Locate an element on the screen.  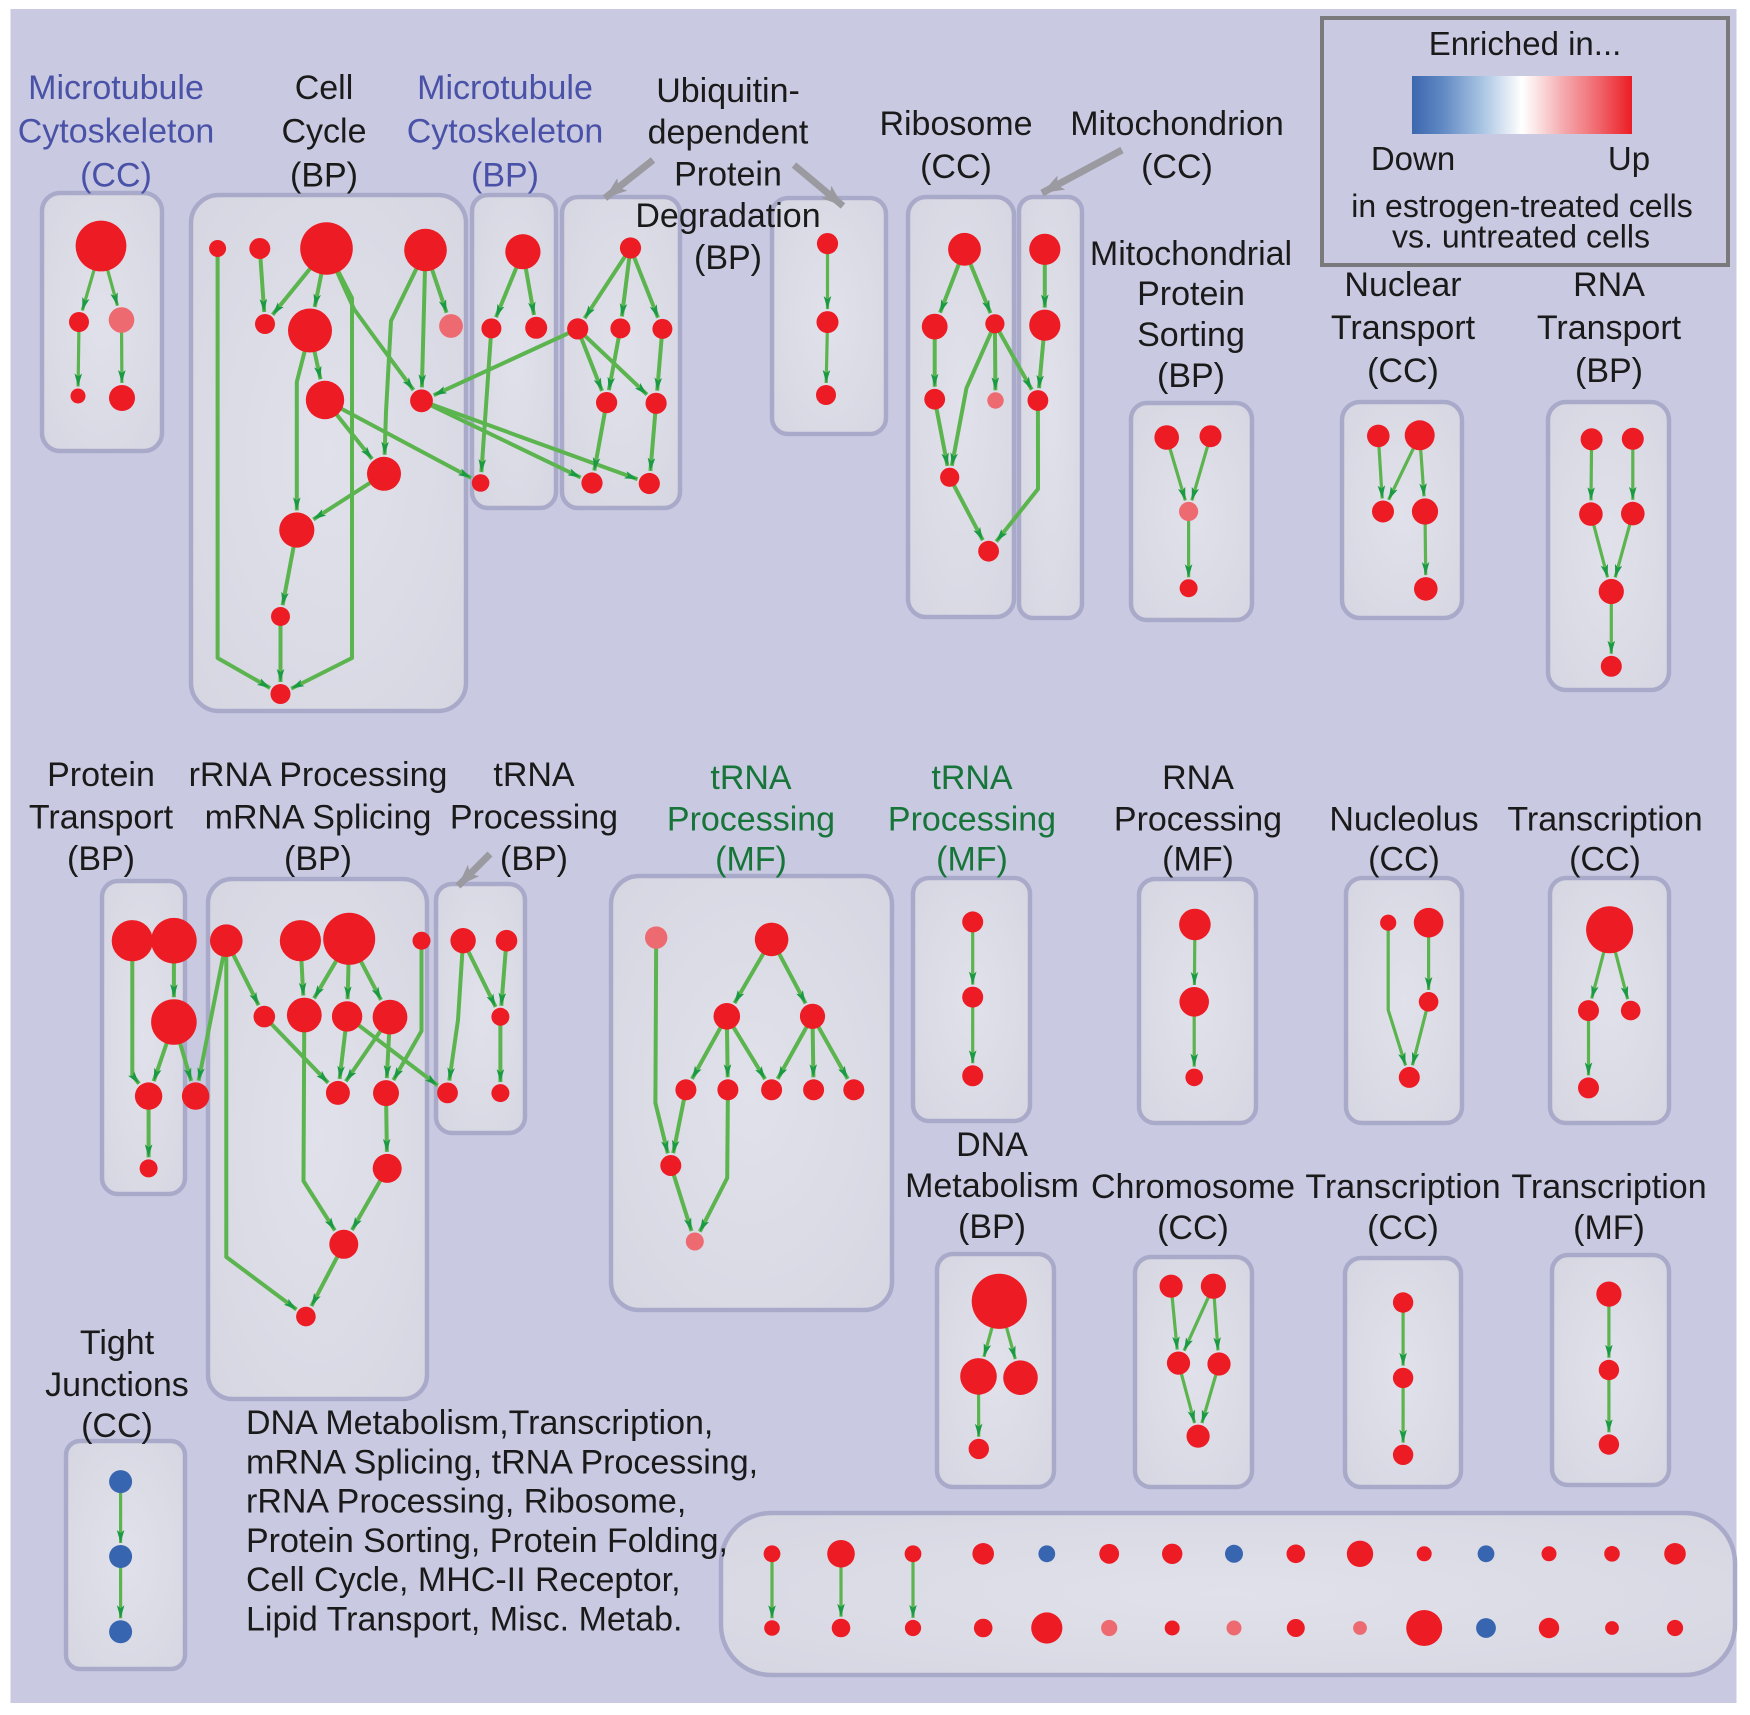
svg-text: Down is located at coordinates (1413, 158).